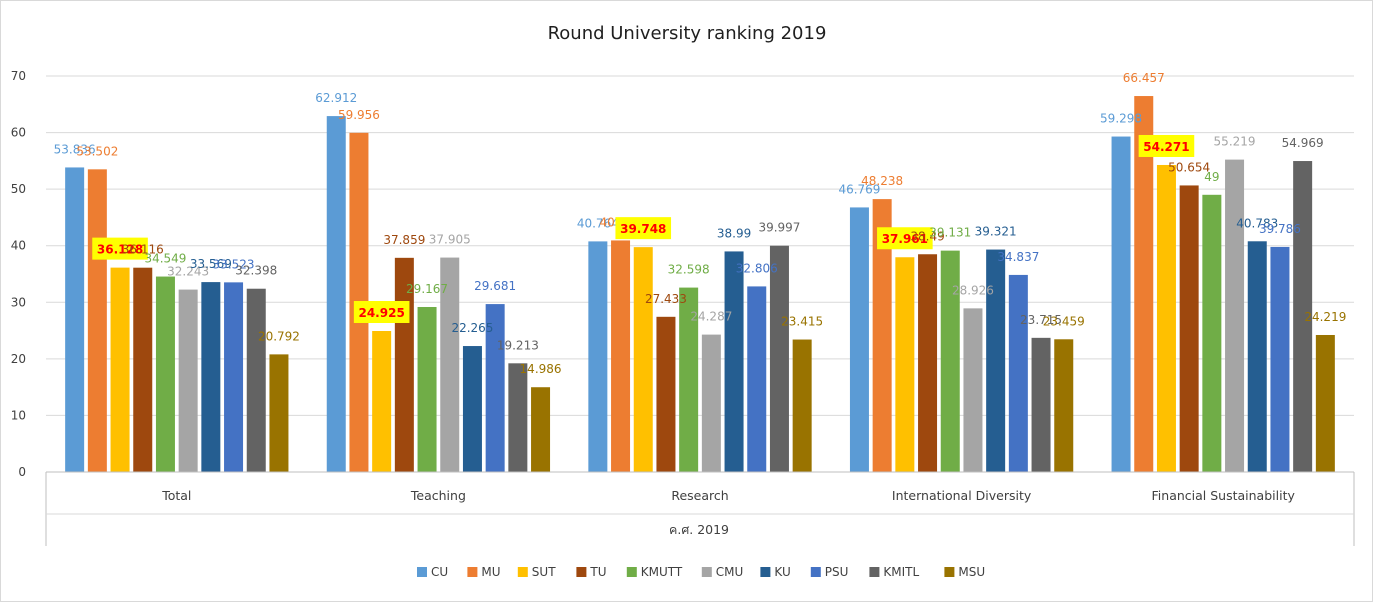 The width and height of the screenshot is (1373, 602). Describe the element at coordinates (1189, 167) in the screenshot. I see `data-label: 50.654` at that location.